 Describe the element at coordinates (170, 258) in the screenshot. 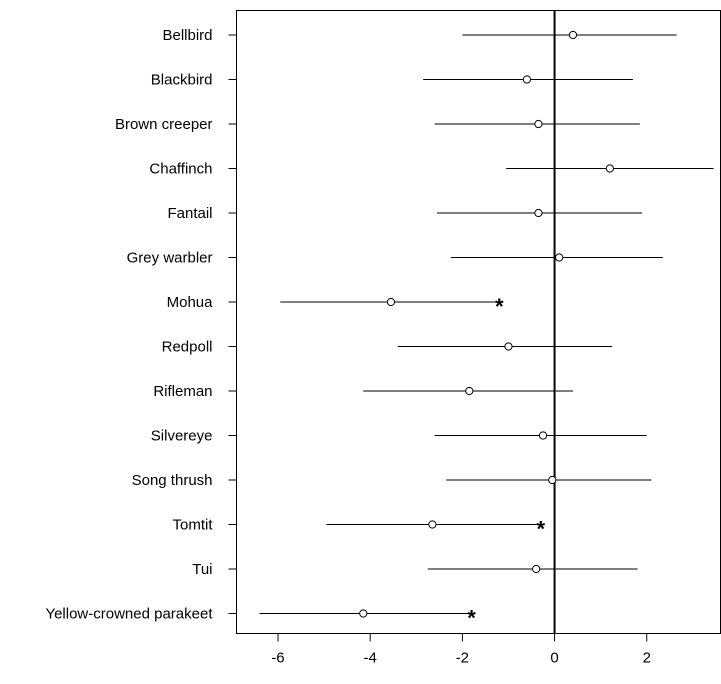

I see `category-label: Grey warbler` at that location.